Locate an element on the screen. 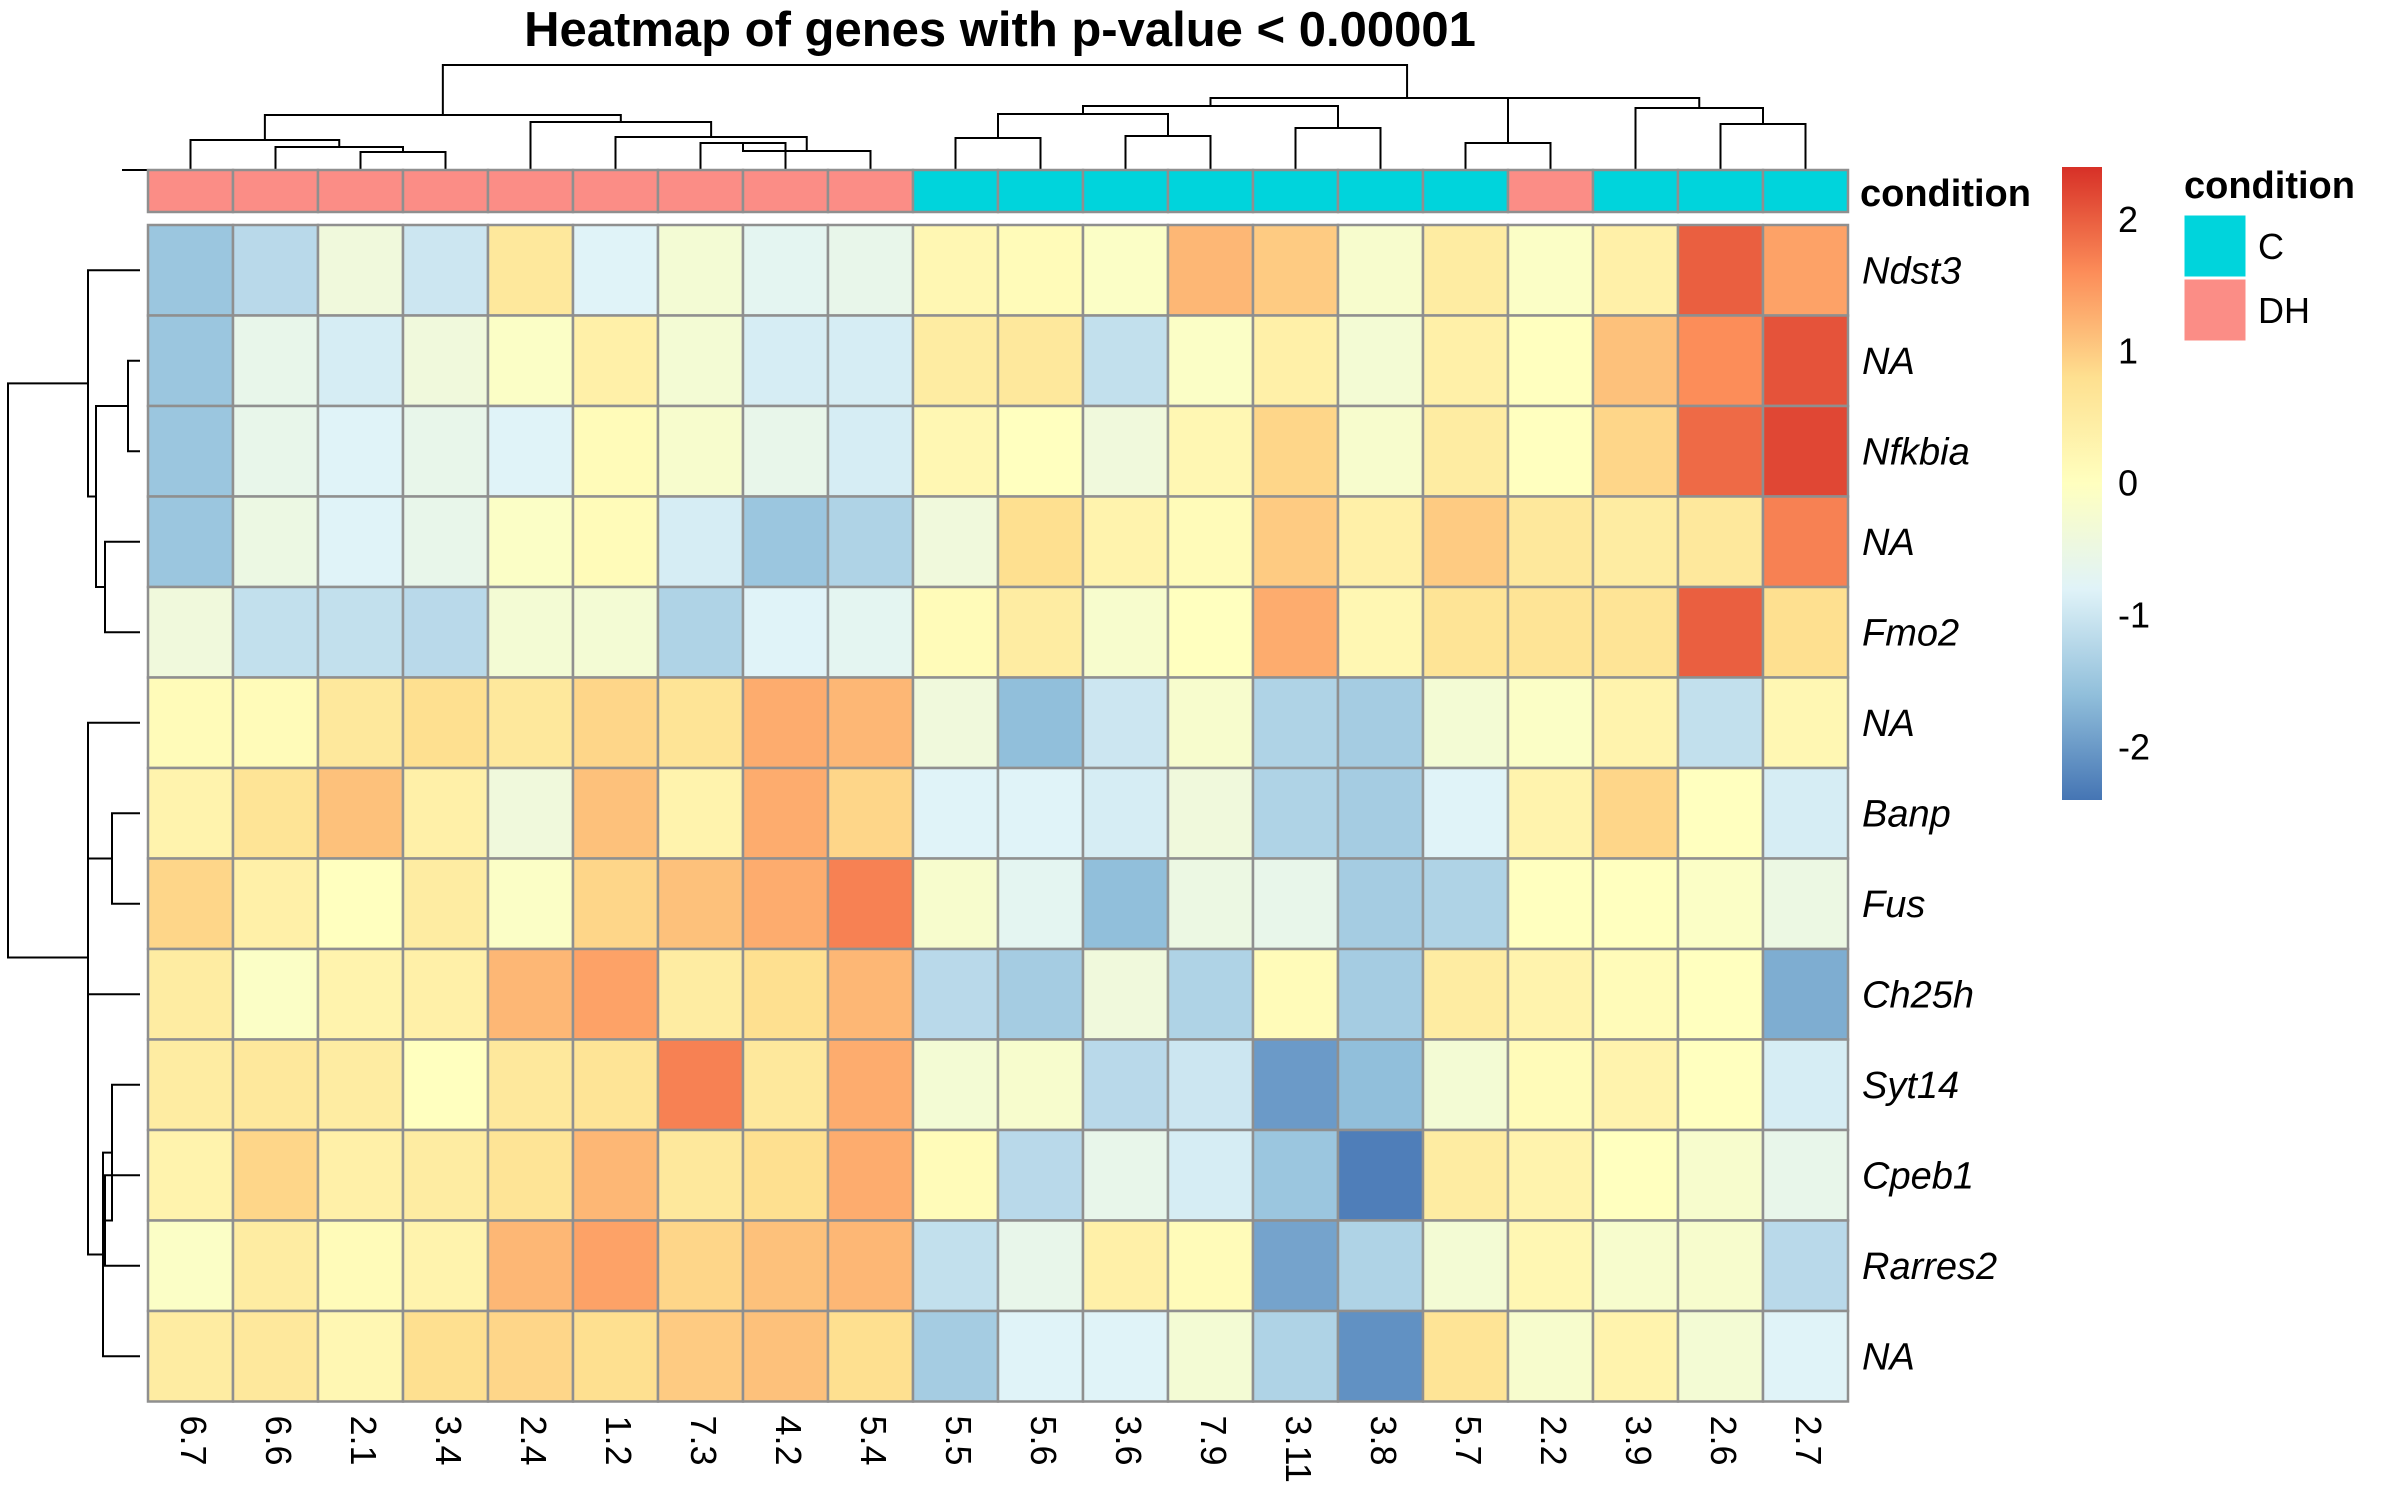  column-label: 5.4 is located at coordinates (873, 1441).